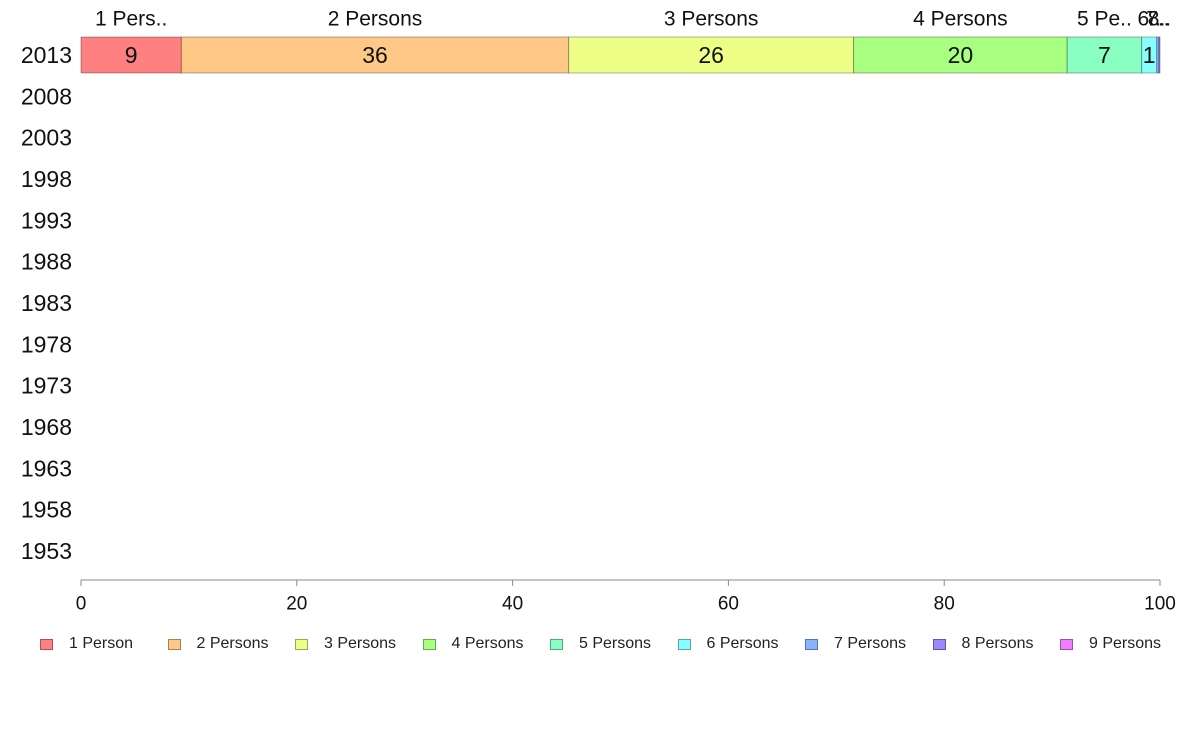 This screenshot has width=1188, height=736. I want to click on x-tick-label: 60, so click(728, 604).